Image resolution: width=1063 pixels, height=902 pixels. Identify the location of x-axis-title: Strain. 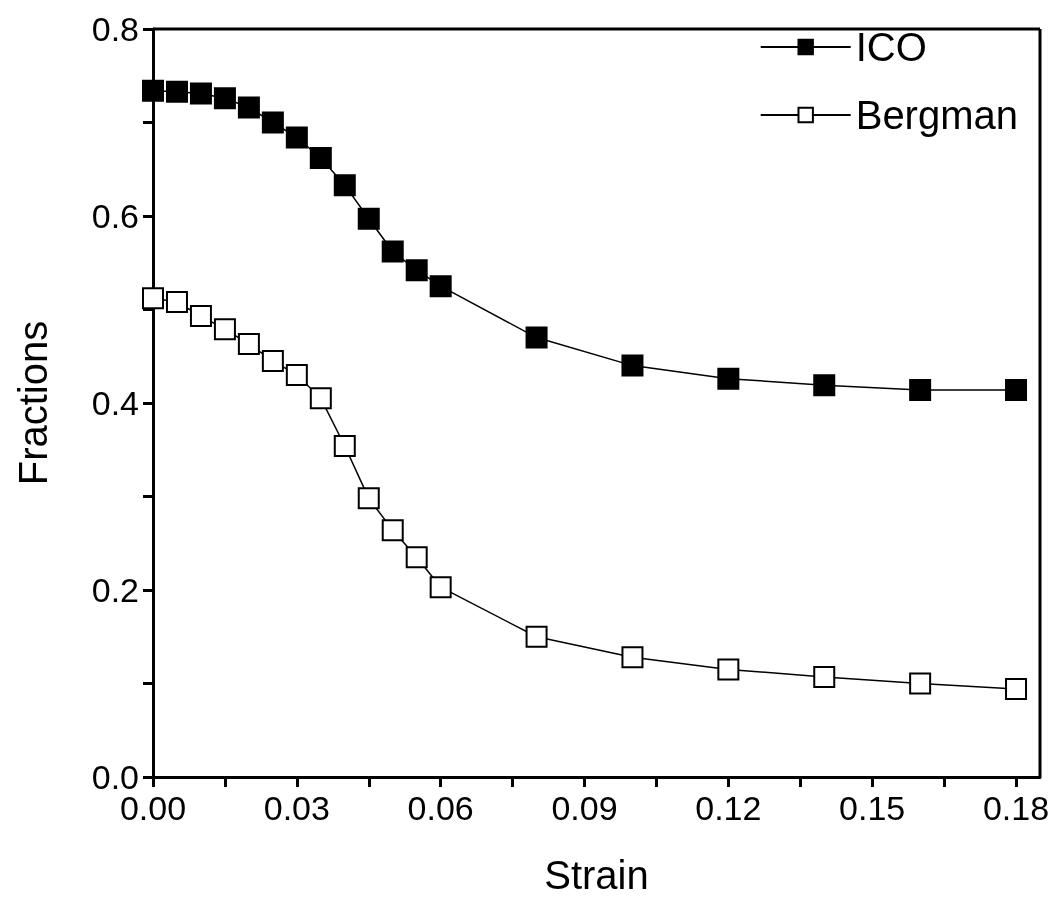
(596, 875).